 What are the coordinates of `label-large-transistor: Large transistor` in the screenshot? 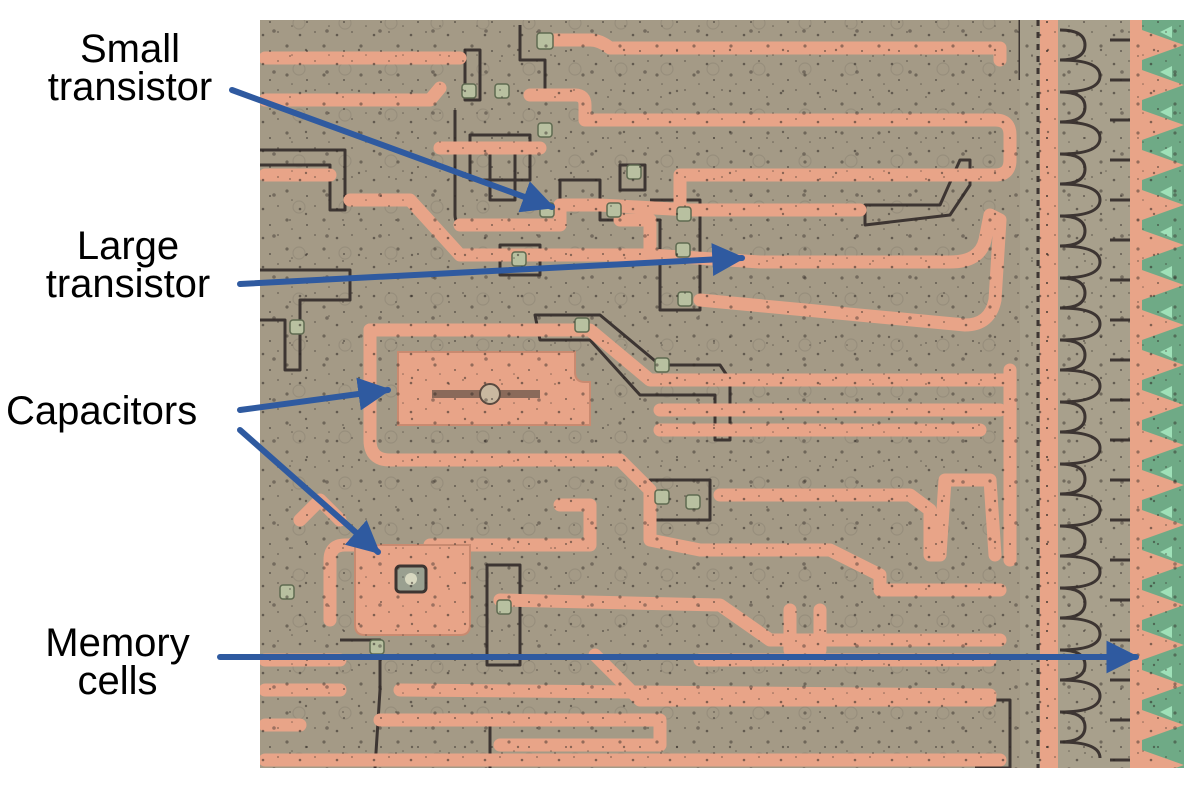 It's located at (128, 265).